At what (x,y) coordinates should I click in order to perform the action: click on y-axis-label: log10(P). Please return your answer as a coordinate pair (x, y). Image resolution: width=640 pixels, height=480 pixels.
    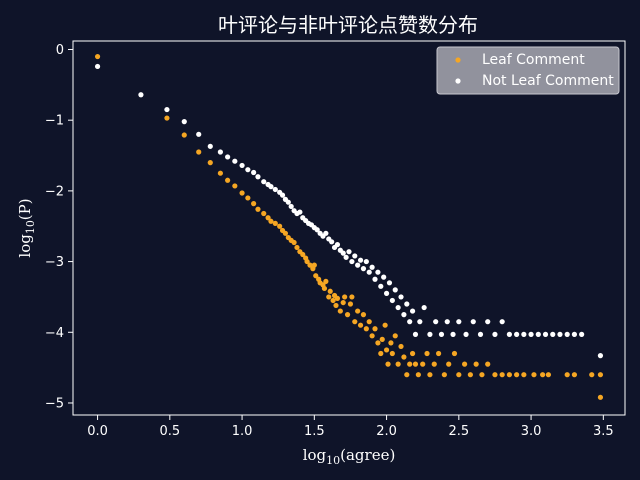
    Looking at the image, I should click on (26, 227).